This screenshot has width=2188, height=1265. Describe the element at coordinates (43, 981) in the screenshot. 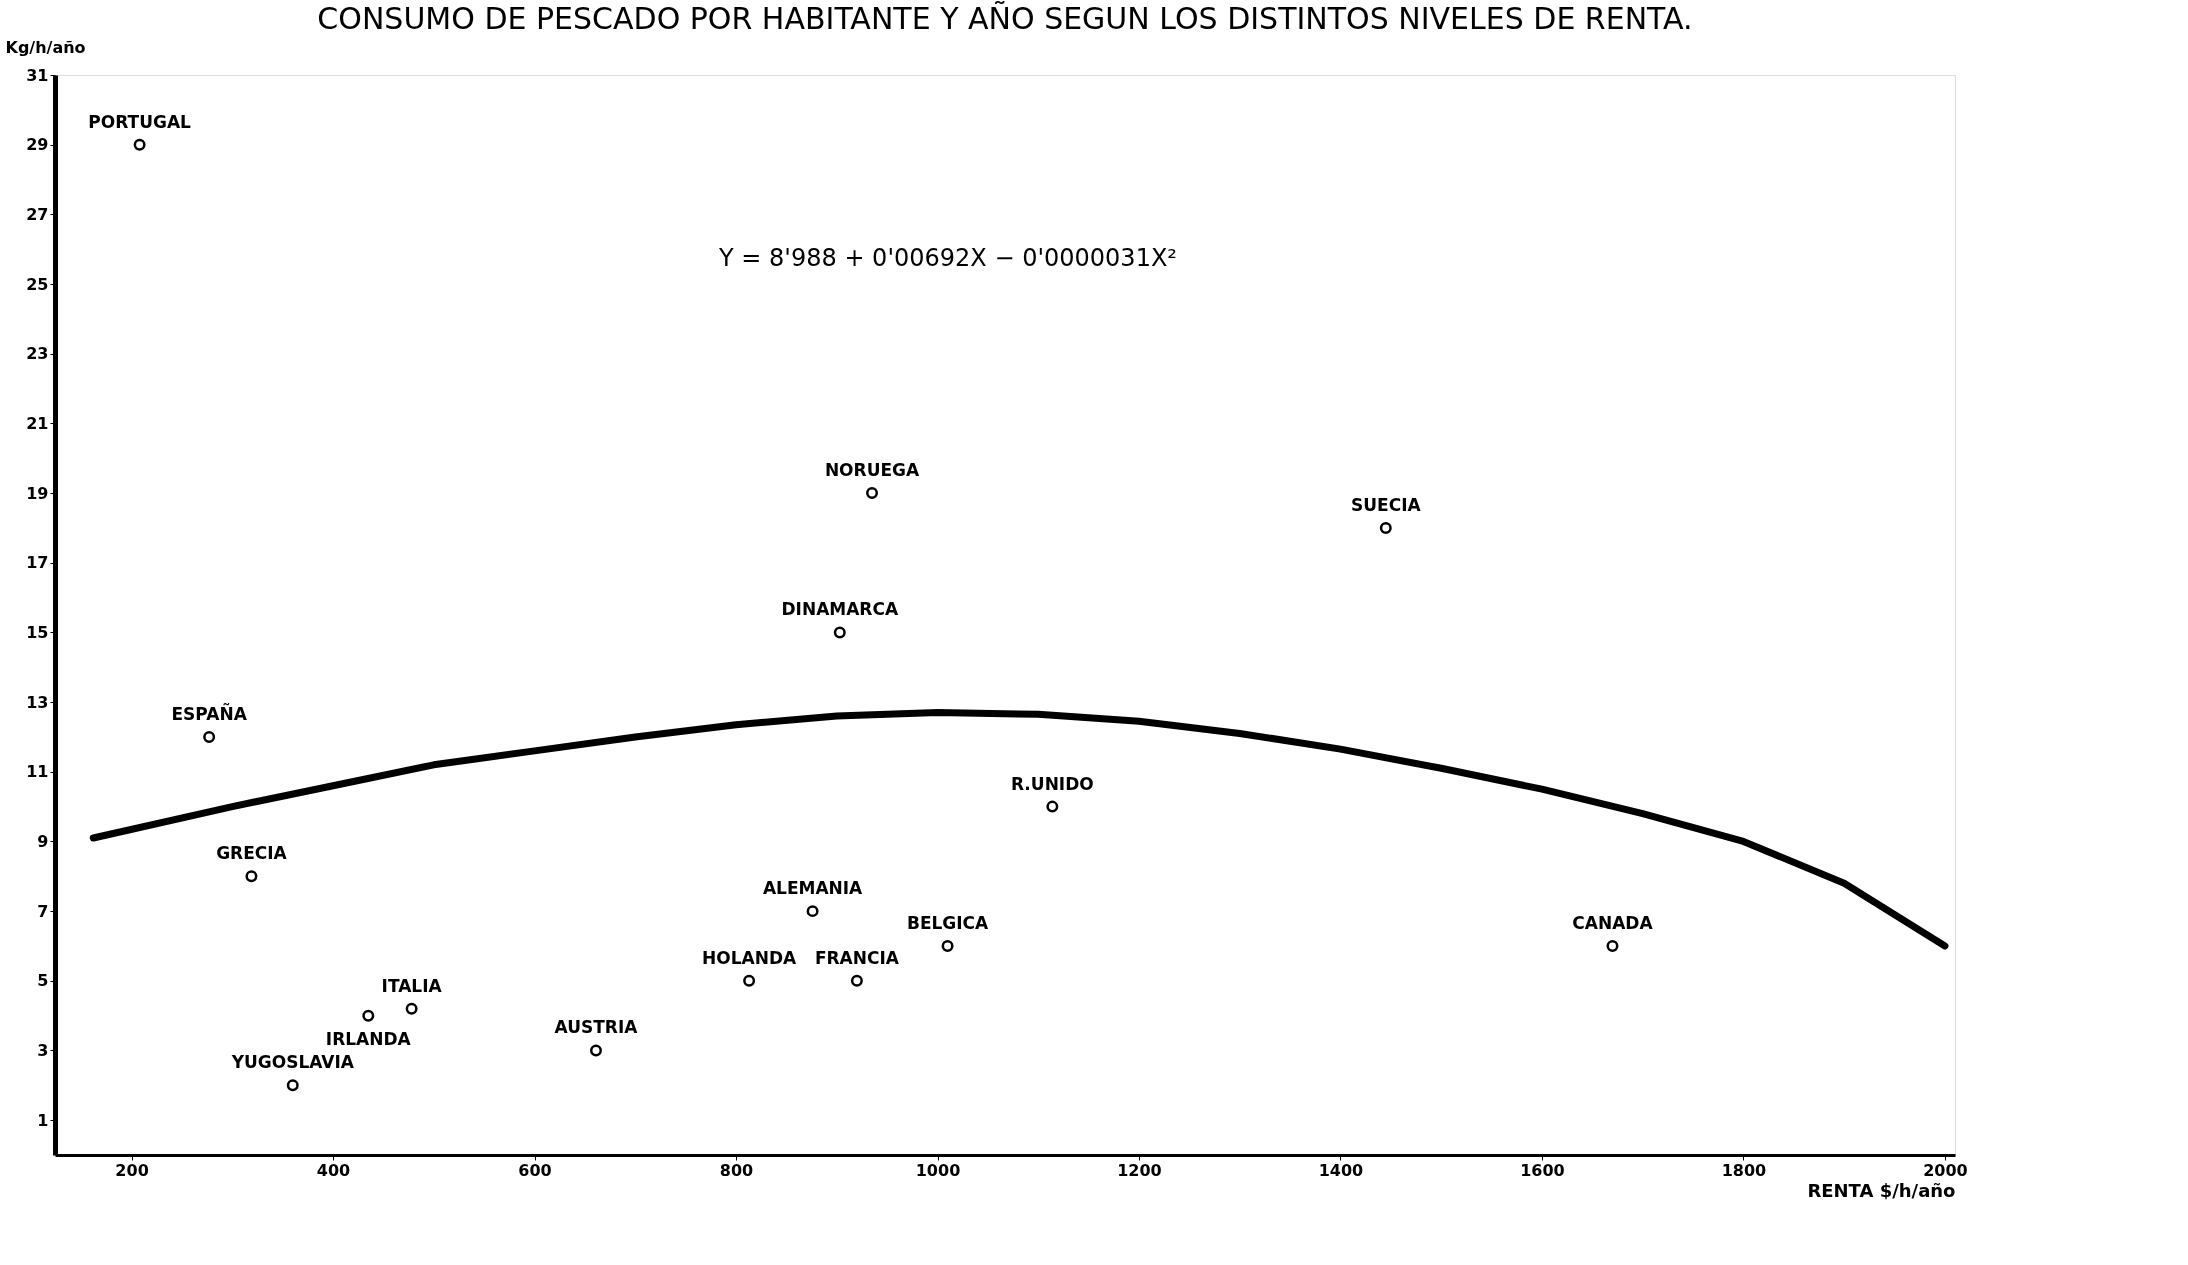

I see `y-tick-label: 5` at that location.